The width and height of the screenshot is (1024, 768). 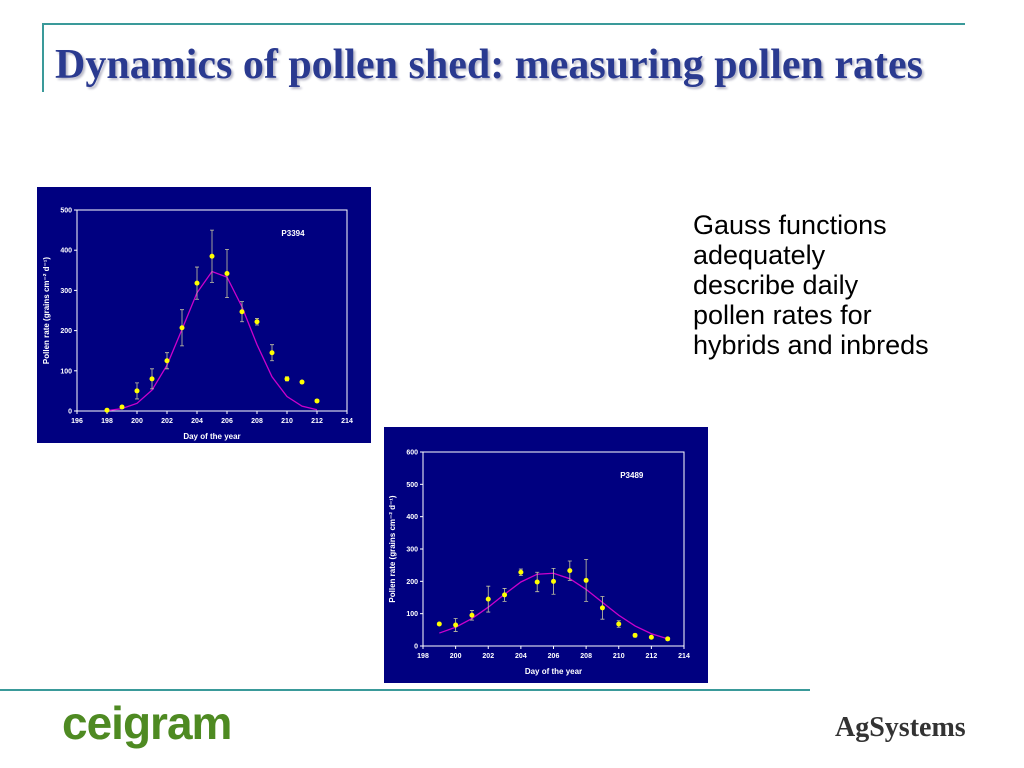 I want to click on plot-frame, so click(x=212, y=310).